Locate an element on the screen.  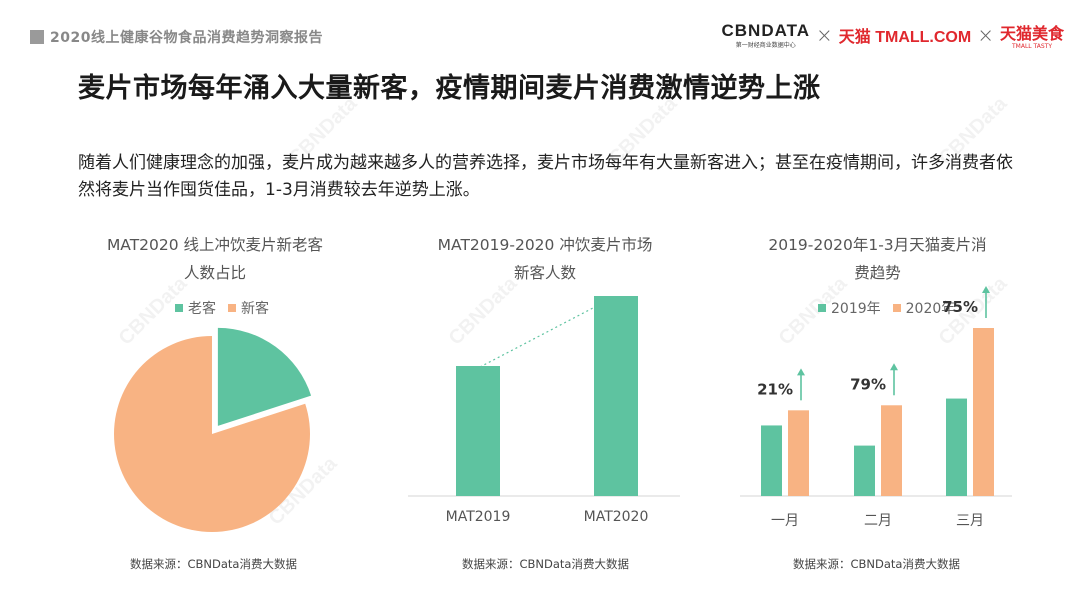
bar-2019年-三月 is located at coordinates (956, 447).